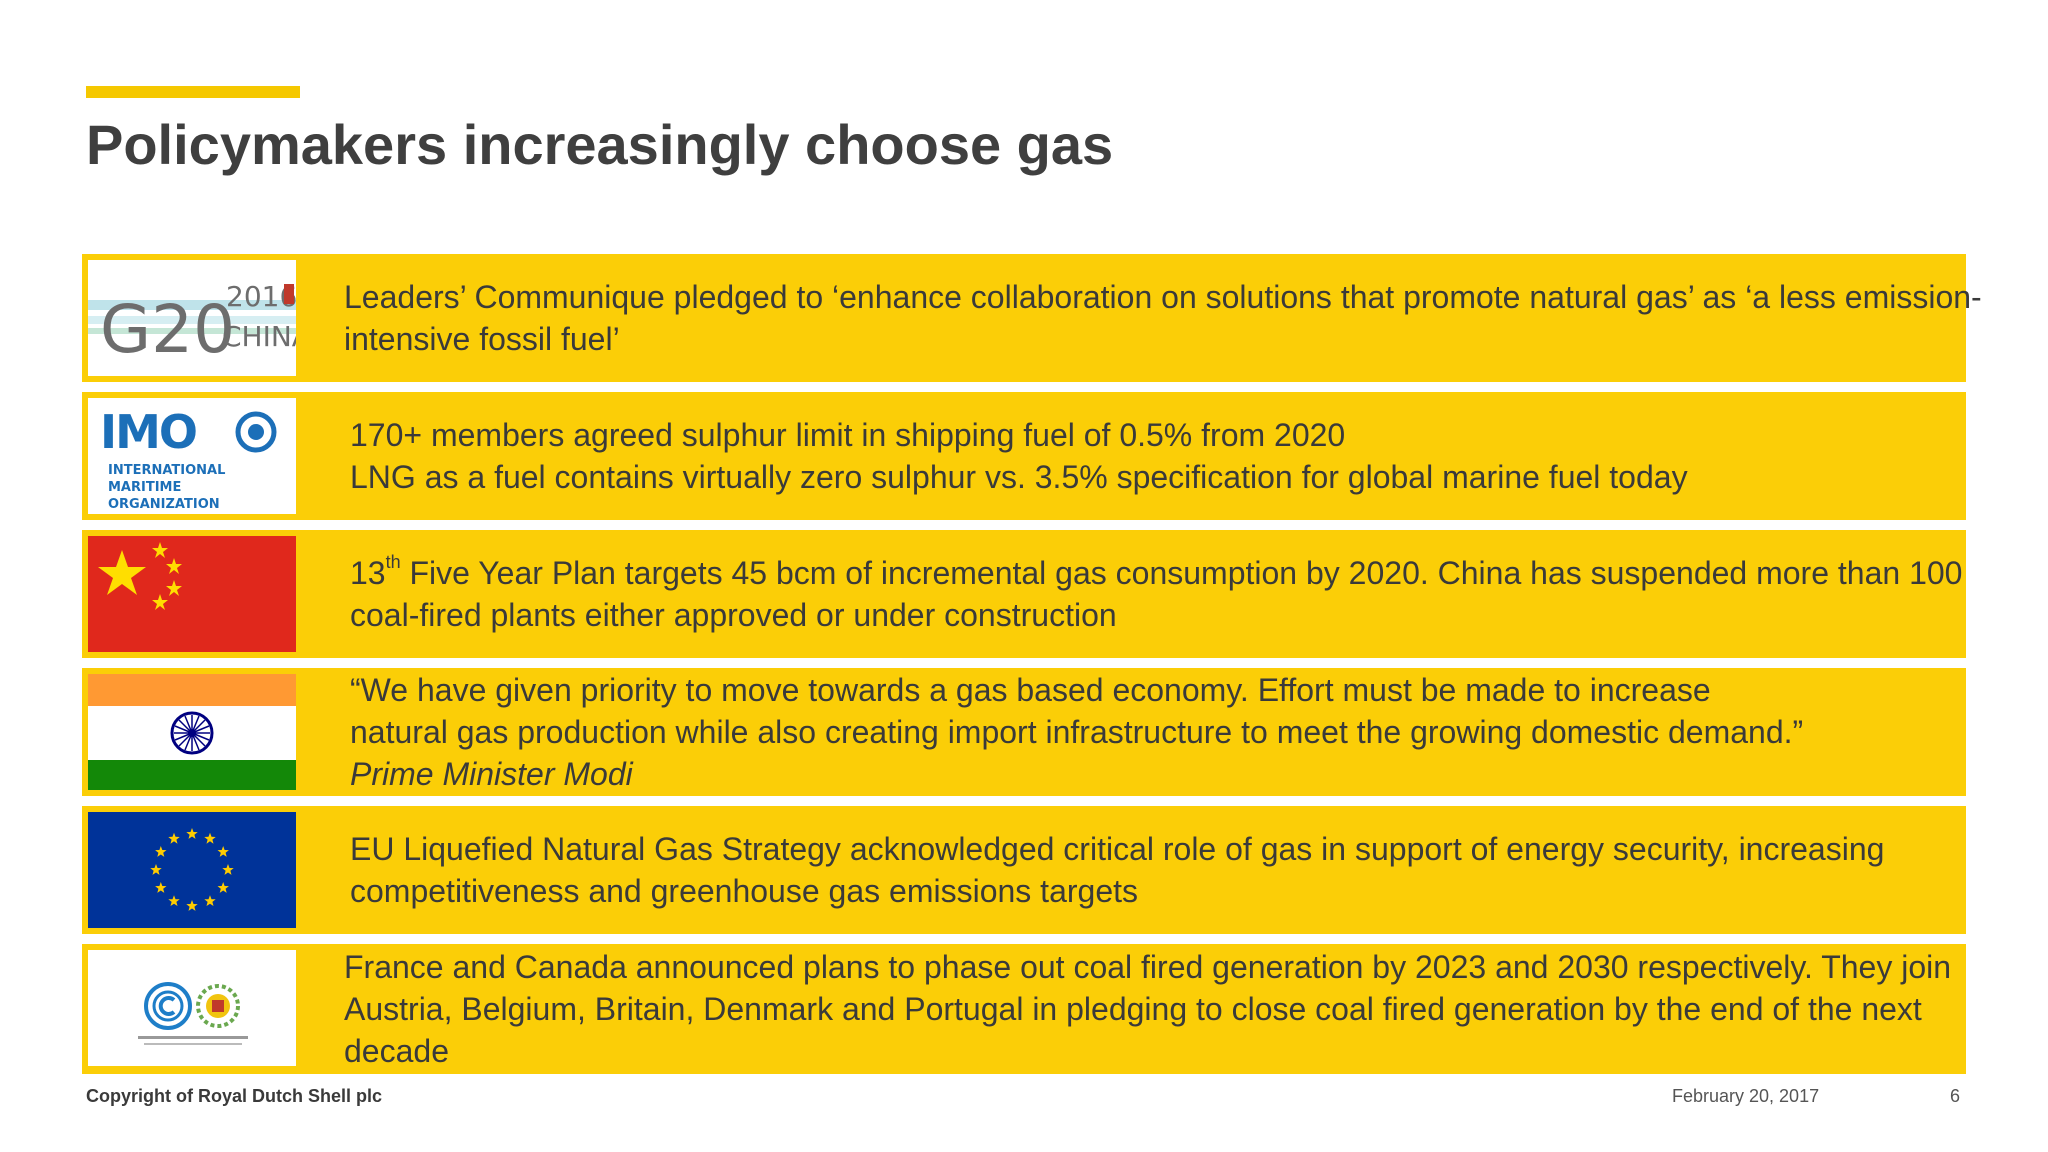 Image resolution: width=2048 pixels, height=1152 pixels. Describe the element at coordinates (192, 870) in the screenshot. I see `eu-flag` at that location.